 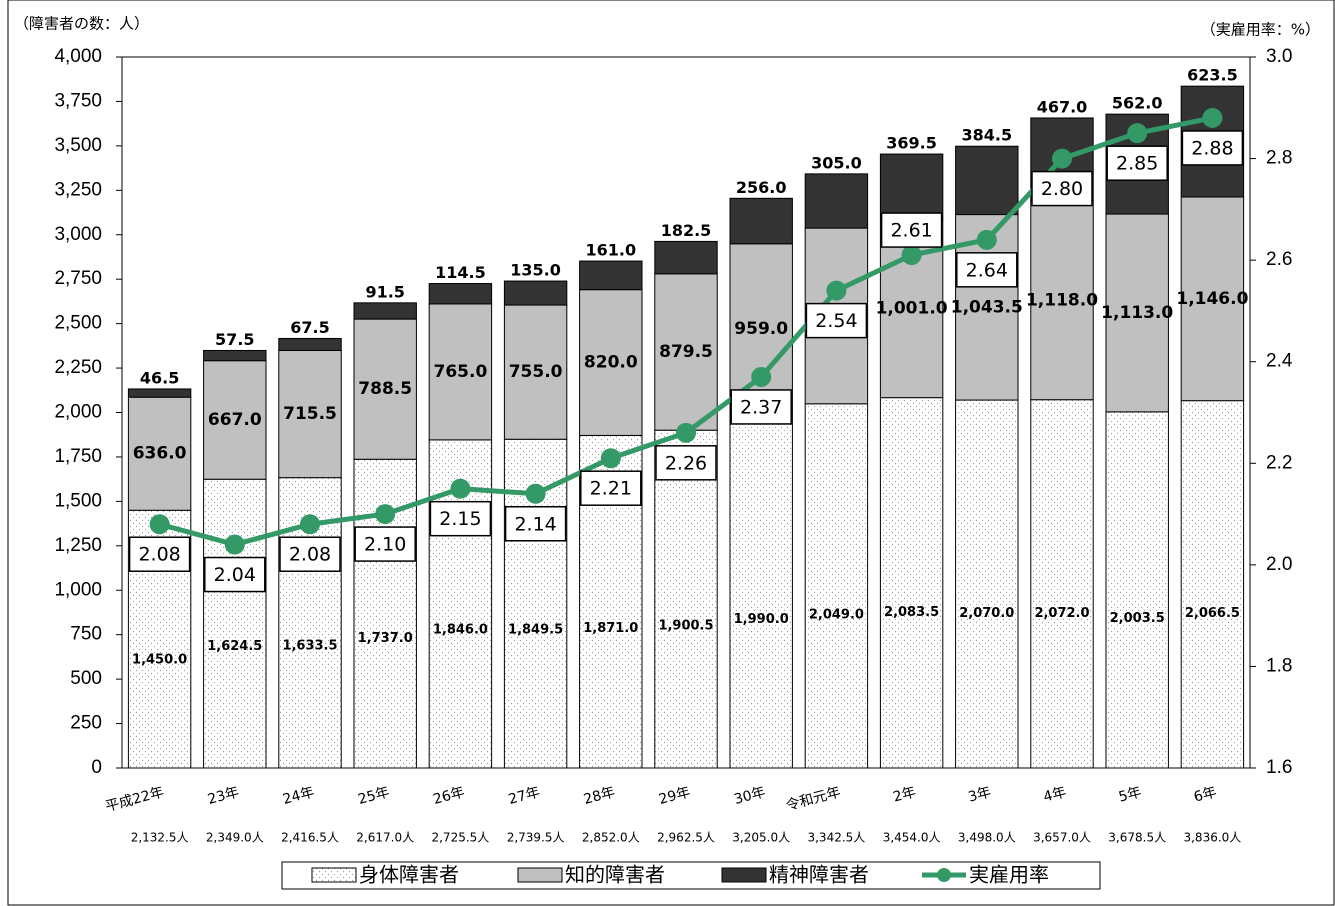 What do you see at coordinates (78, 100) in the screenshot?
I see `y-tick-label: 3,750` at bounding box center [78, 100].